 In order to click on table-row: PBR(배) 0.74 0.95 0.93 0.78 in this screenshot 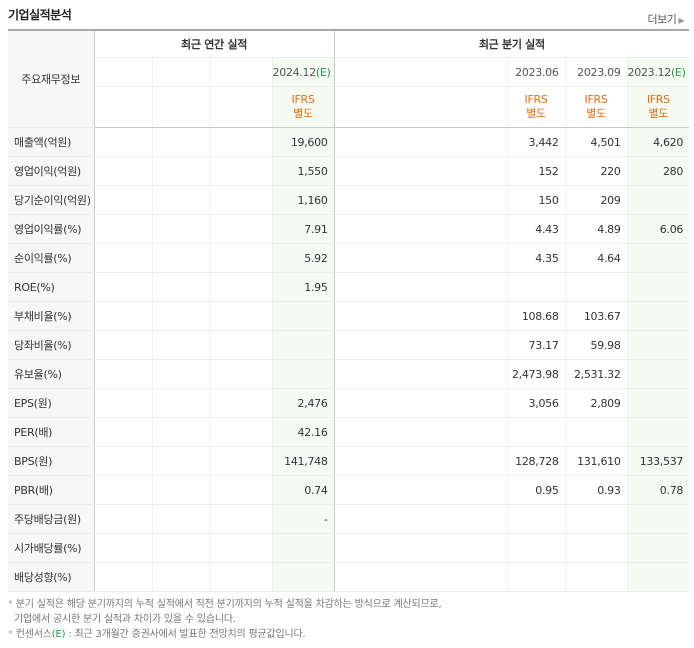, I will do `click(349, 490)`.